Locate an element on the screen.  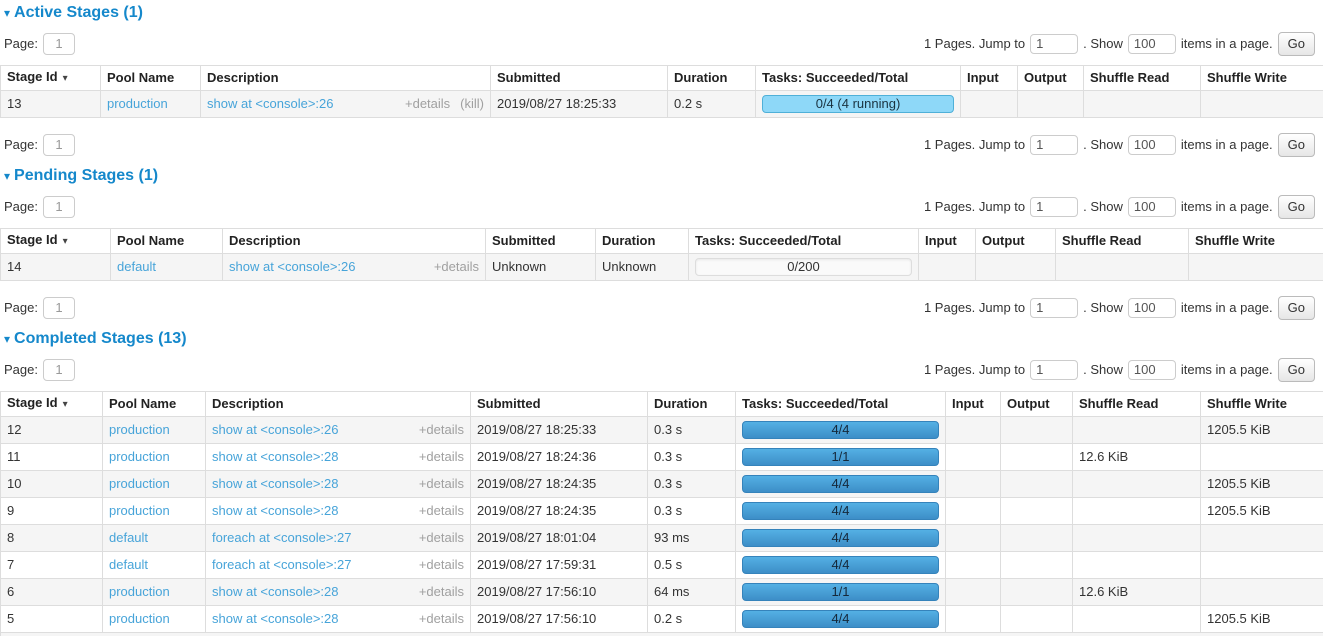
cell-tasks: 4/4 is located at coordinates (841, 430).